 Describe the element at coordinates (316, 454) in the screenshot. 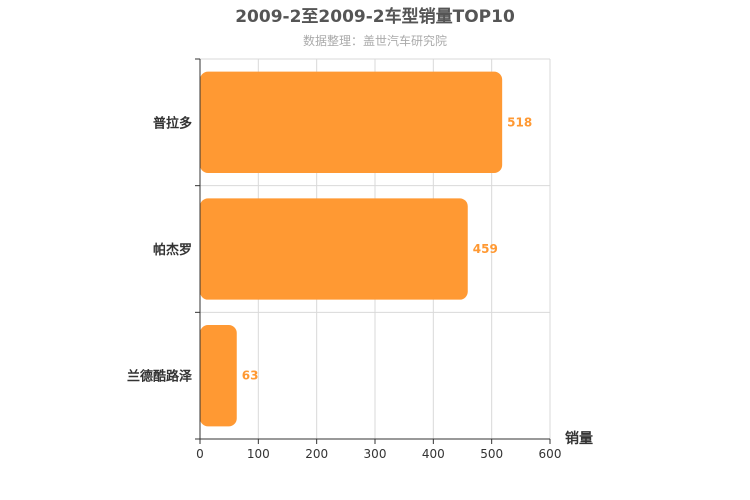

I see `x-tick-label-2: 200` at that location.